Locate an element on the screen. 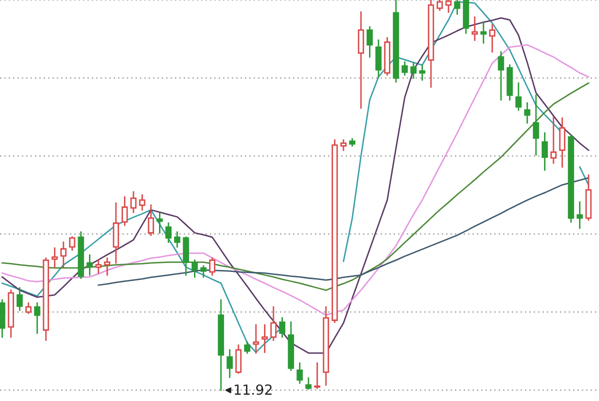  annotation: 11.92 is located at coordinates (253, 389).